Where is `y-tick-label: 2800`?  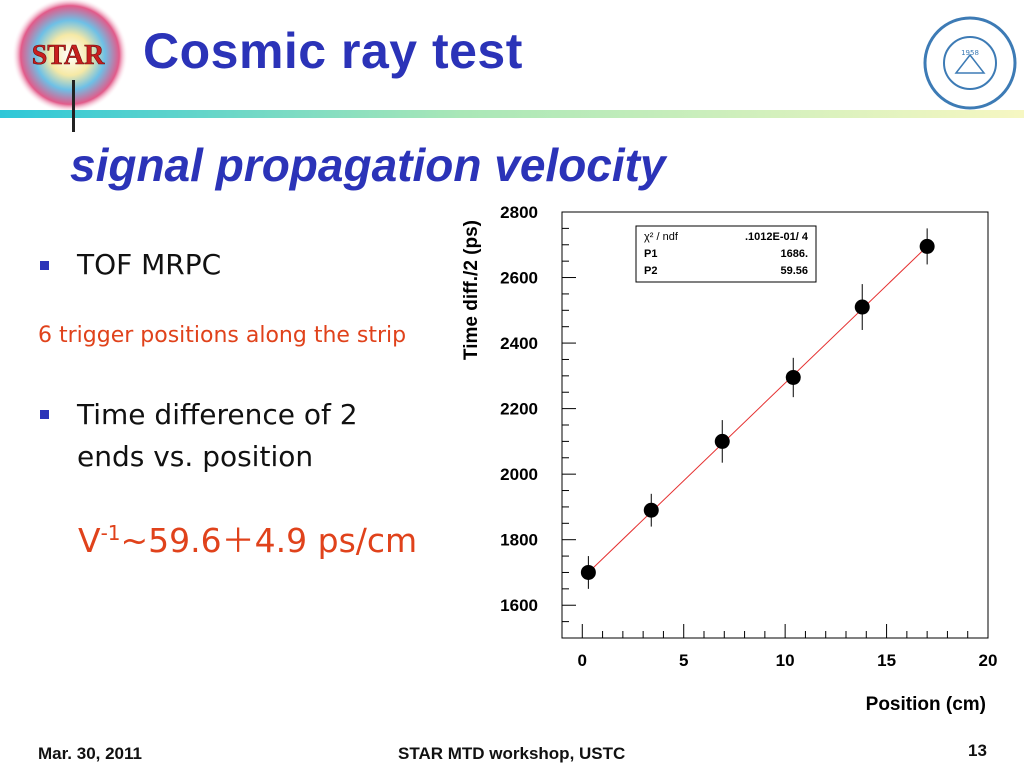 y-tick-label: 2800 is located at coordinates (519, 212).